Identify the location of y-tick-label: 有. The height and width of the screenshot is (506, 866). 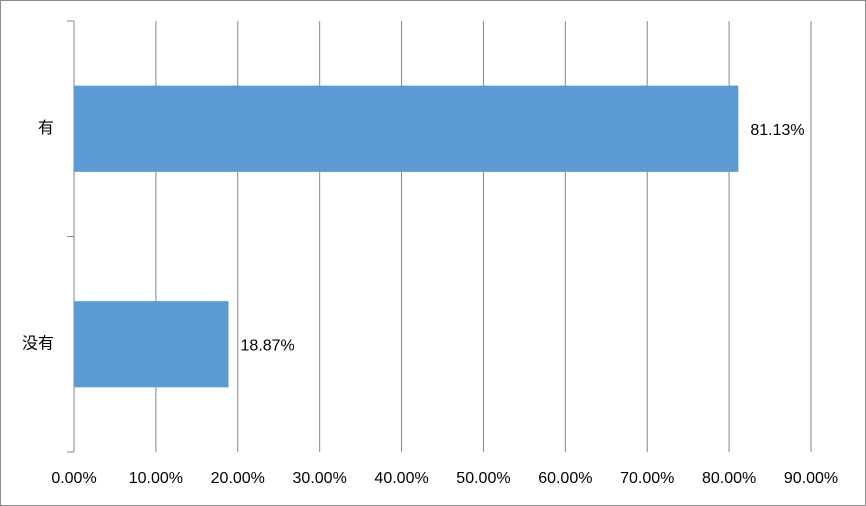
(46, 128).